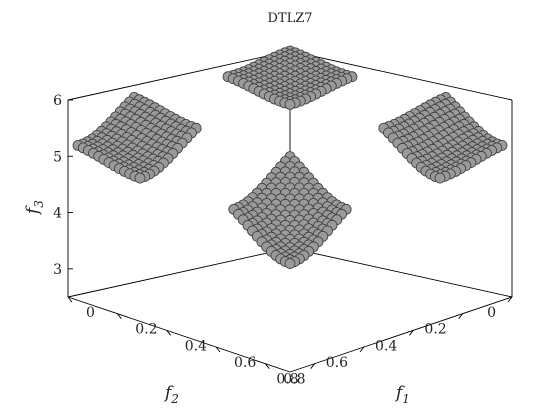  Describe the element at coordinates (196, 346) in the screenshot. I see `x-tick-label: 0.4` at that location.